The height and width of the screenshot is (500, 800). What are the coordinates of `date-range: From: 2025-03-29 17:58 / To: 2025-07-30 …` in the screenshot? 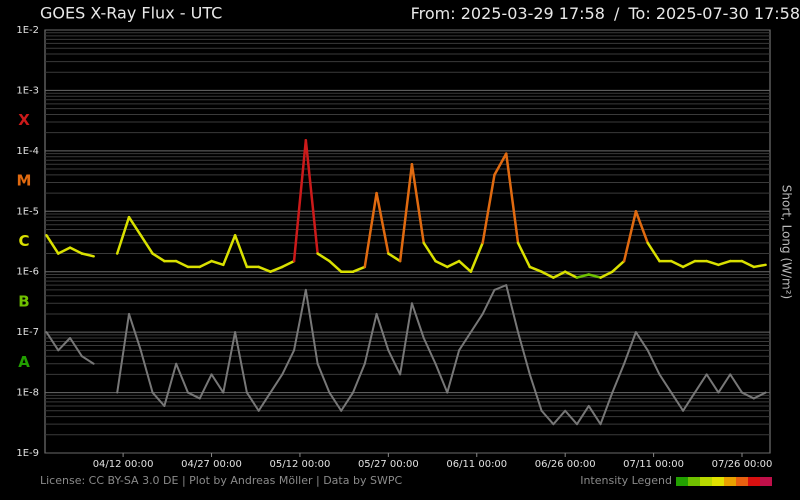 It's located at (605, 13).